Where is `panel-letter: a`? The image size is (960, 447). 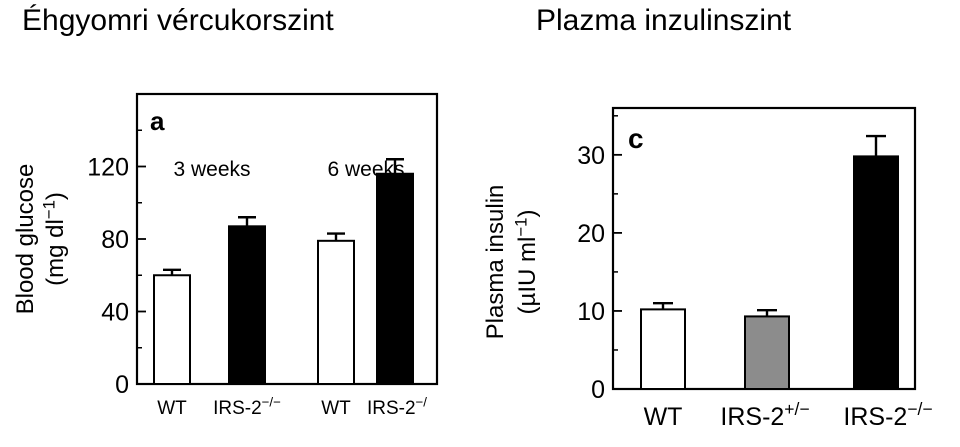
panel-letter: a is located at coordinates (157, 121).